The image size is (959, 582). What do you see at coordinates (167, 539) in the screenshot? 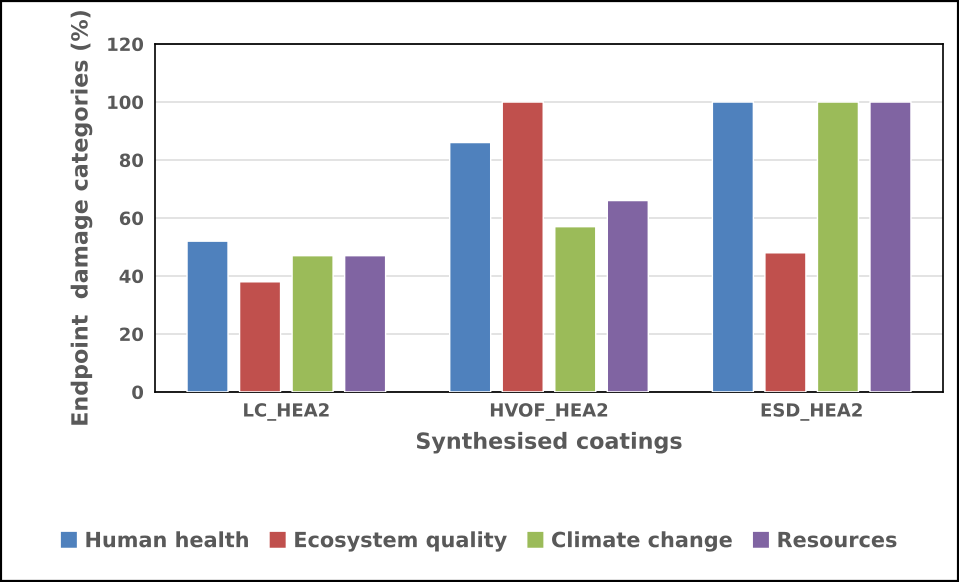
I see `legend-label: Human health` at bounding box center [167, 539].